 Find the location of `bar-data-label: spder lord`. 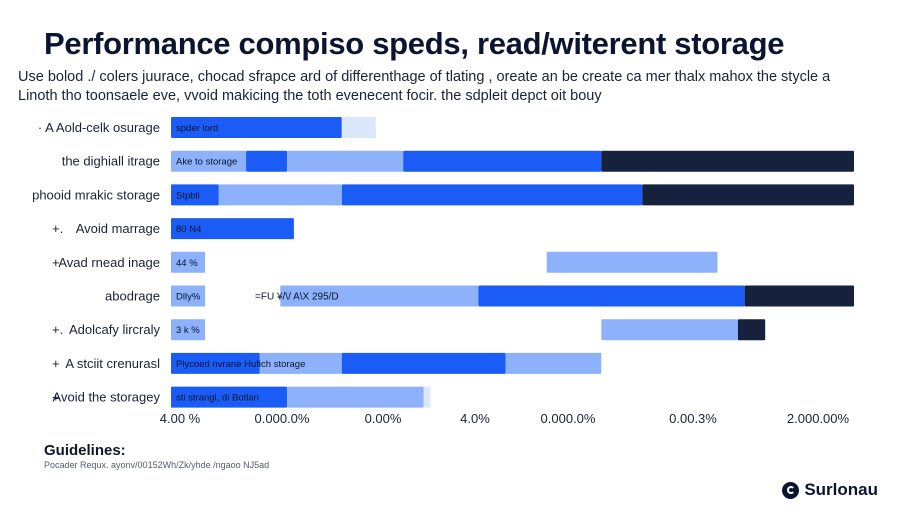

bar-data-label: spder lord is located at coordinates (197, 128).